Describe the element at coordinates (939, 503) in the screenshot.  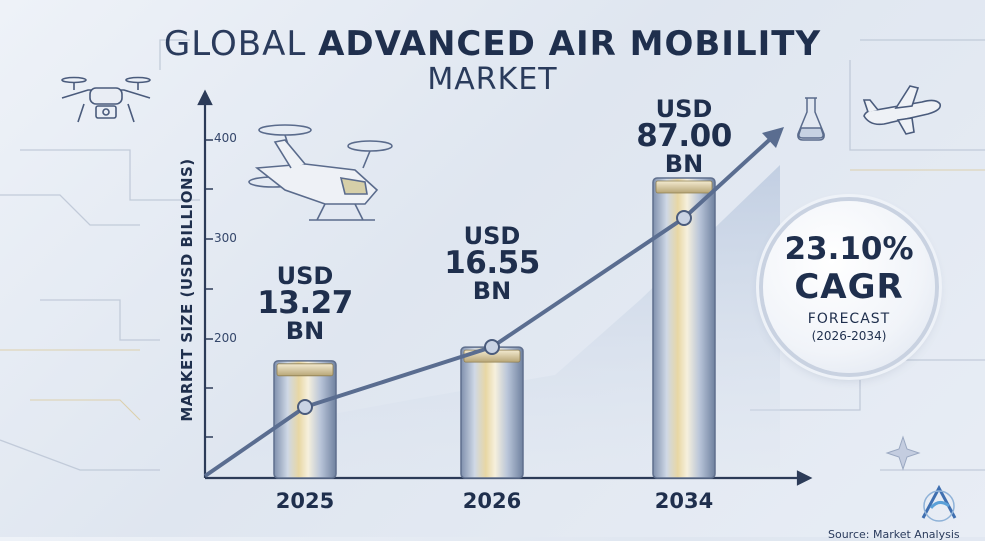
I see `brand-logo-icon` at that location.